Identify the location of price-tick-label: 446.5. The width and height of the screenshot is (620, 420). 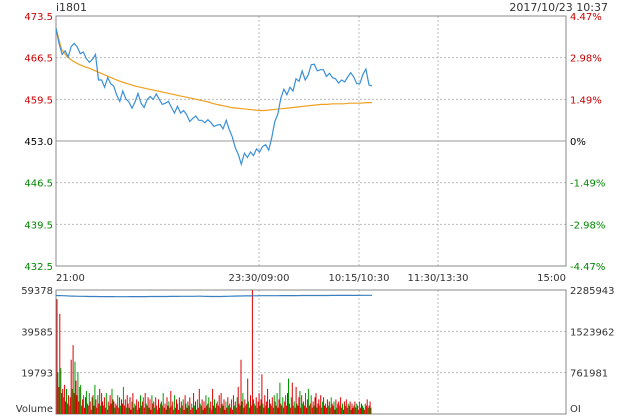
(38, 184).